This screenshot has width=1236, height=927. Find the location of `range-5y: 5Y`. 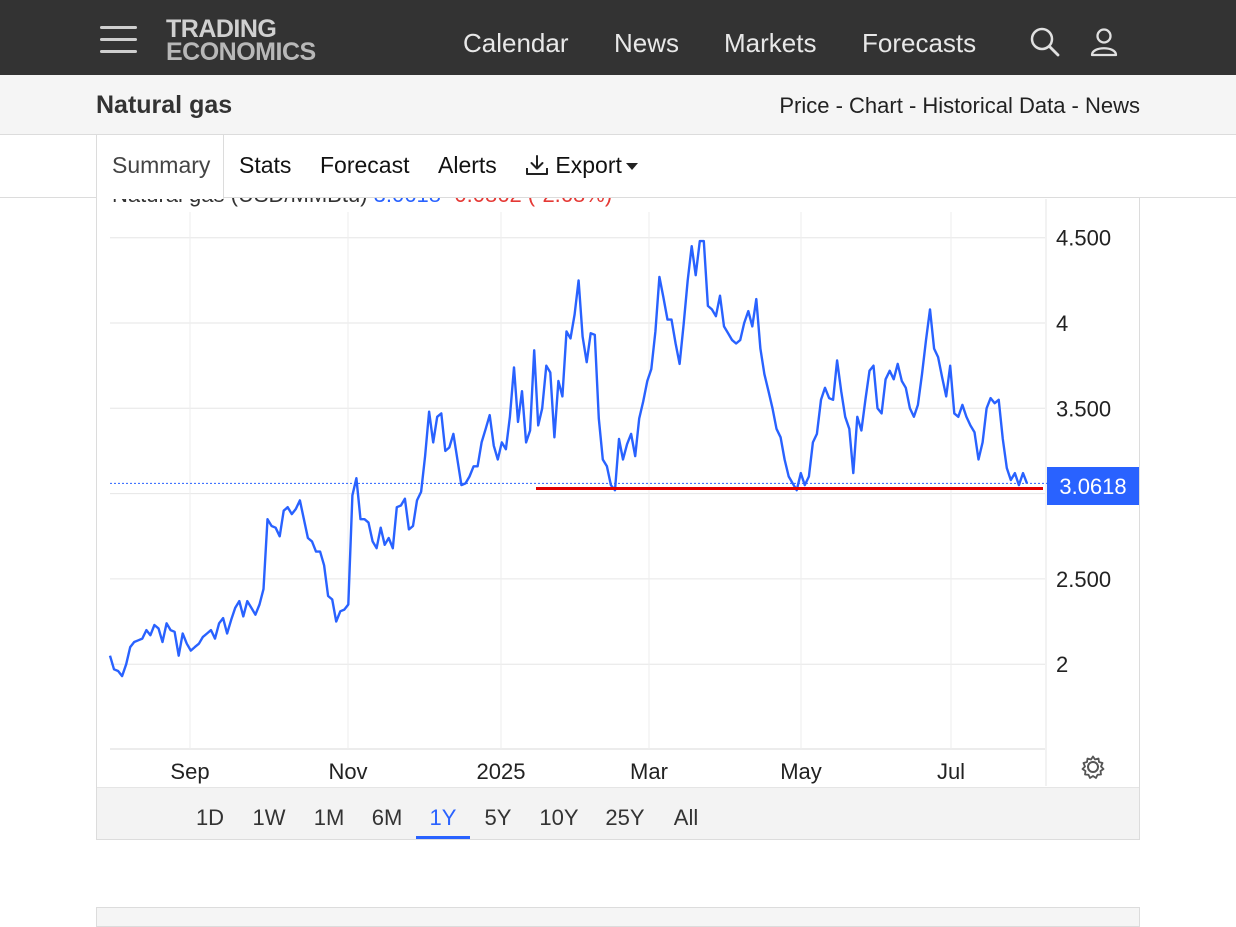

range-5y: 5Y is located at coordinates (498, 817).